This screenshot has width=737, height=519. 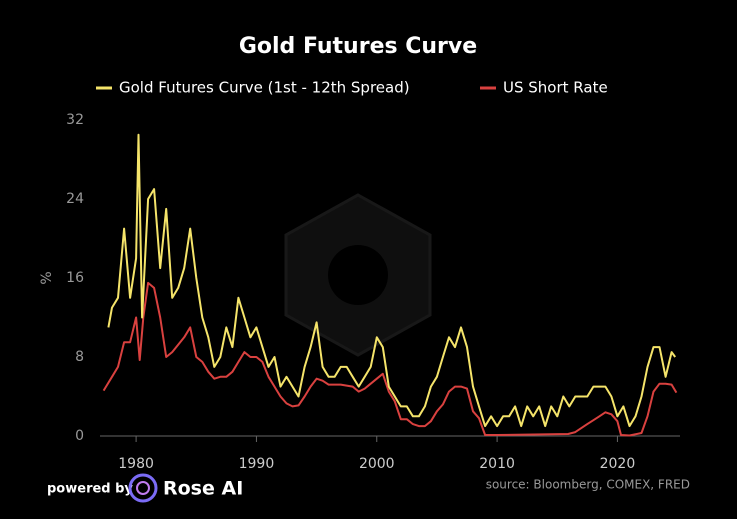 I want to click on legend-label: US Short Rate, so click(x=555, y=88).